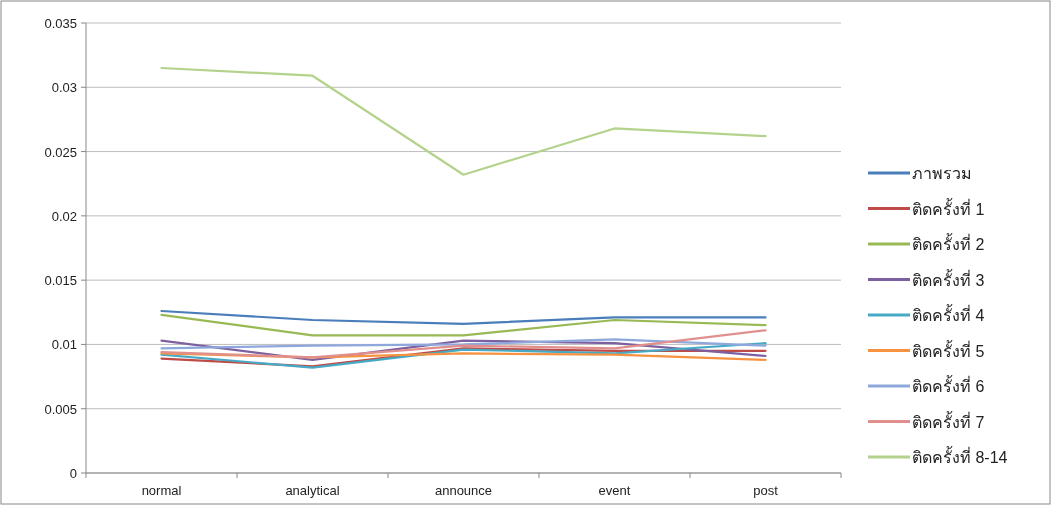  Describe the element at coordinates (161, 490) in the screenshot. I see `x-tick-label: normal` at that location.